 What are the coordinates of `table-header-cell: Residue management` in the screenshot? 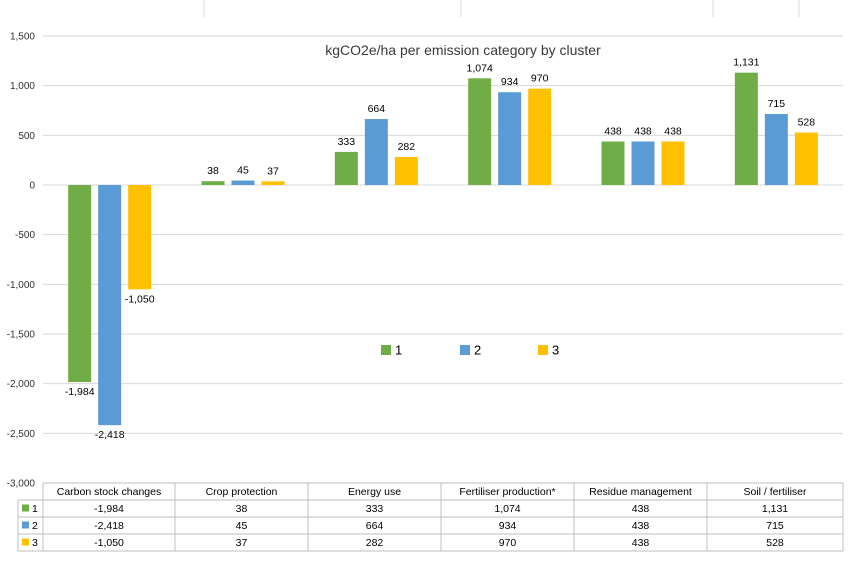 It's located at (640, 492).